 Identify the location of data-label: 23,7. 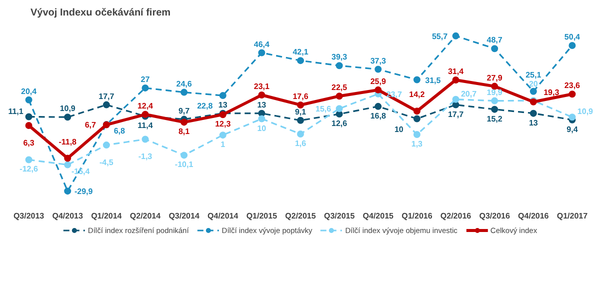
(394, 94).